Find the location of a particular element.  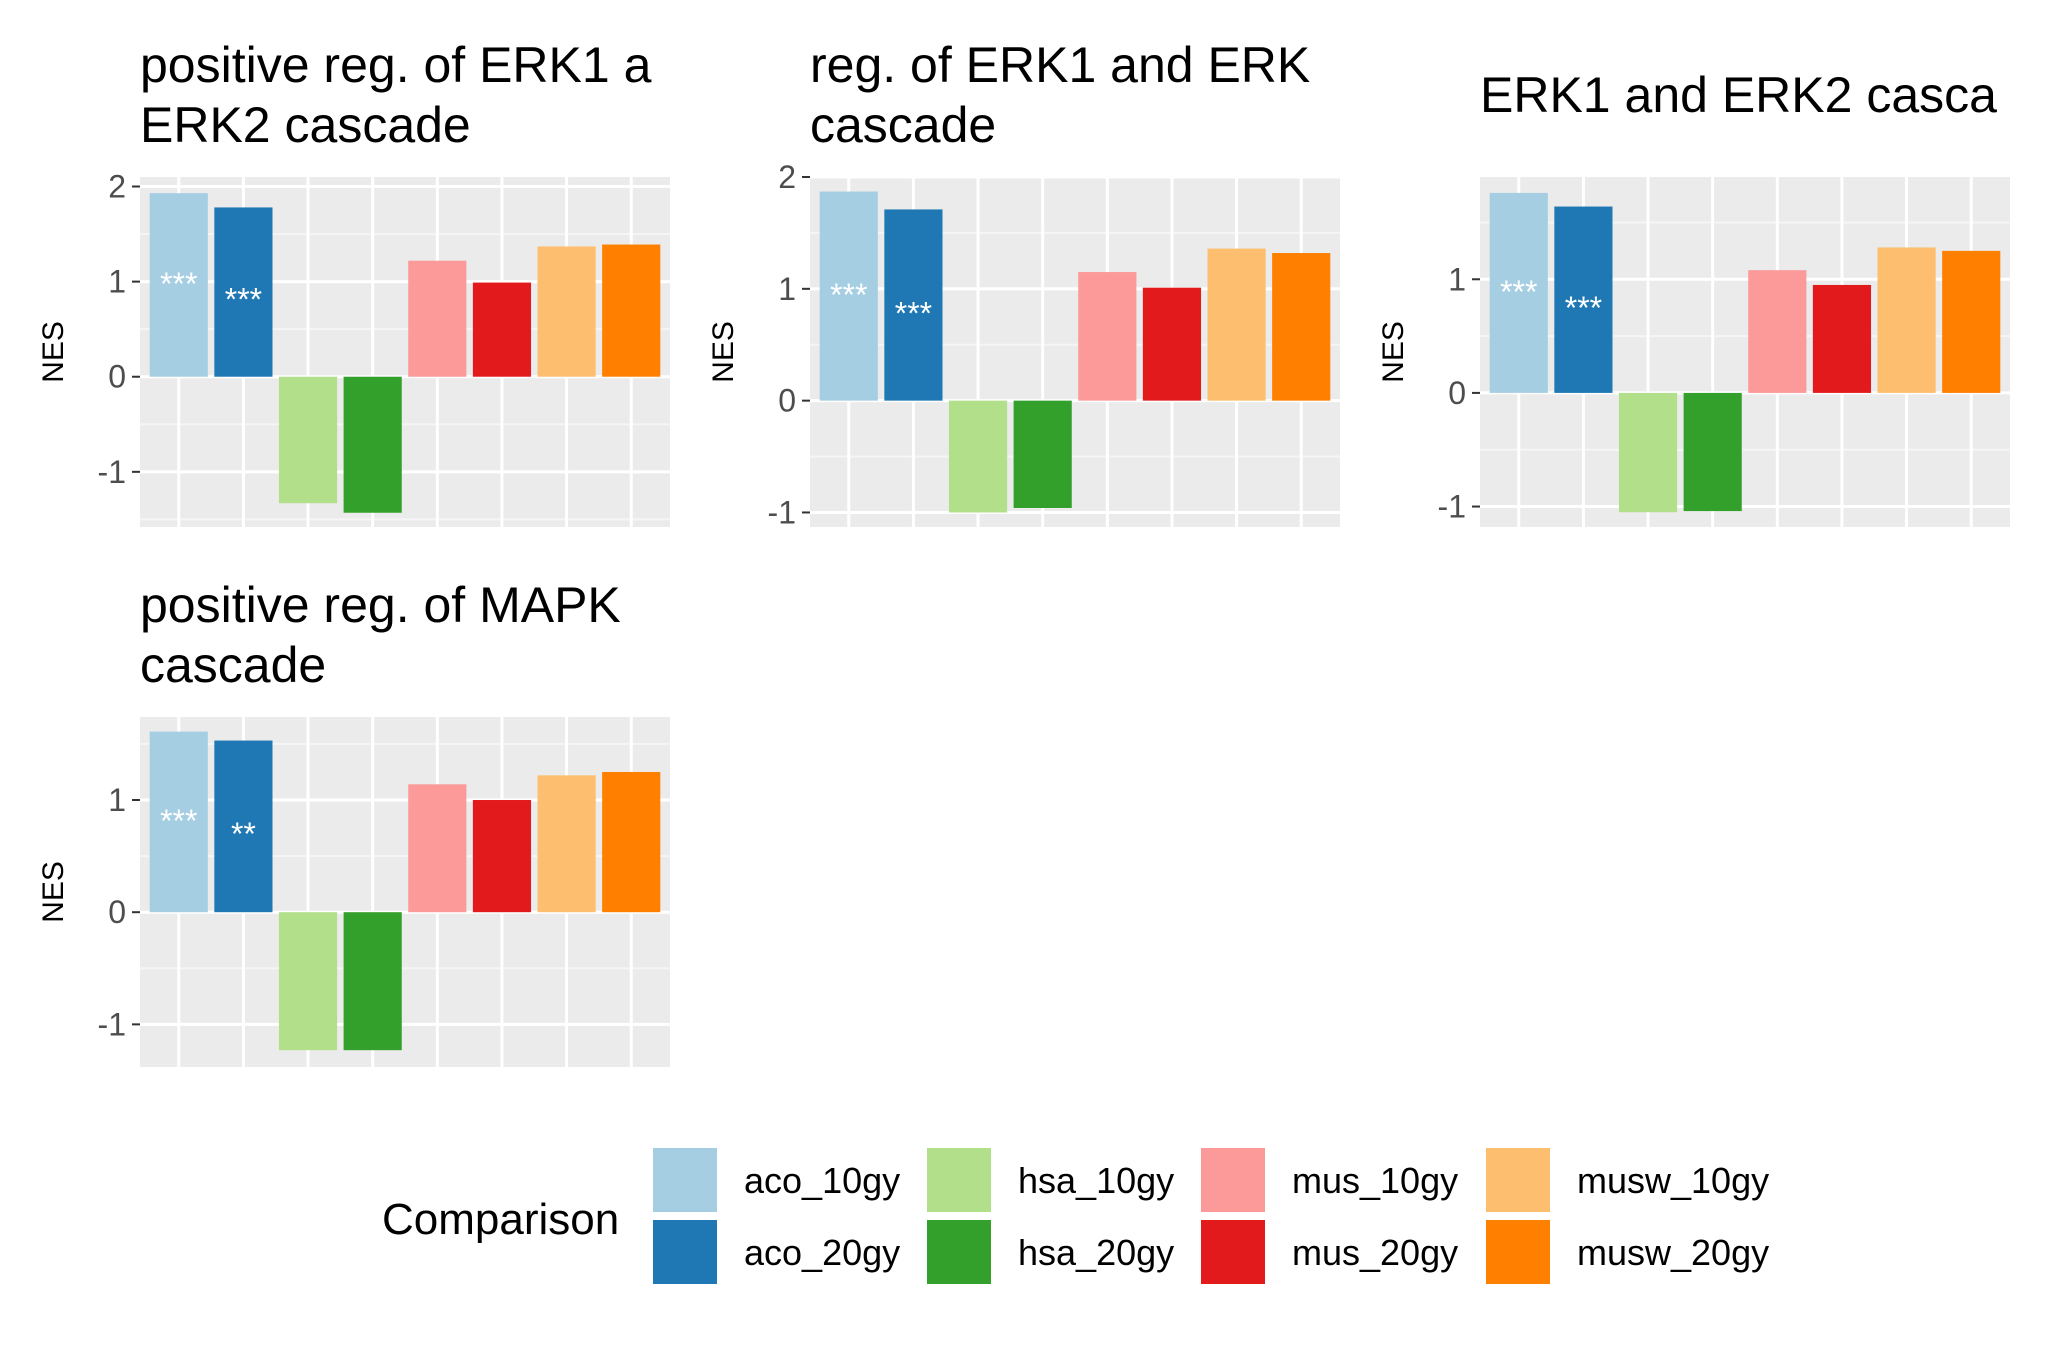

panel-title-line: positive reg. of ERK1 a is located at coordinates (396, 65).